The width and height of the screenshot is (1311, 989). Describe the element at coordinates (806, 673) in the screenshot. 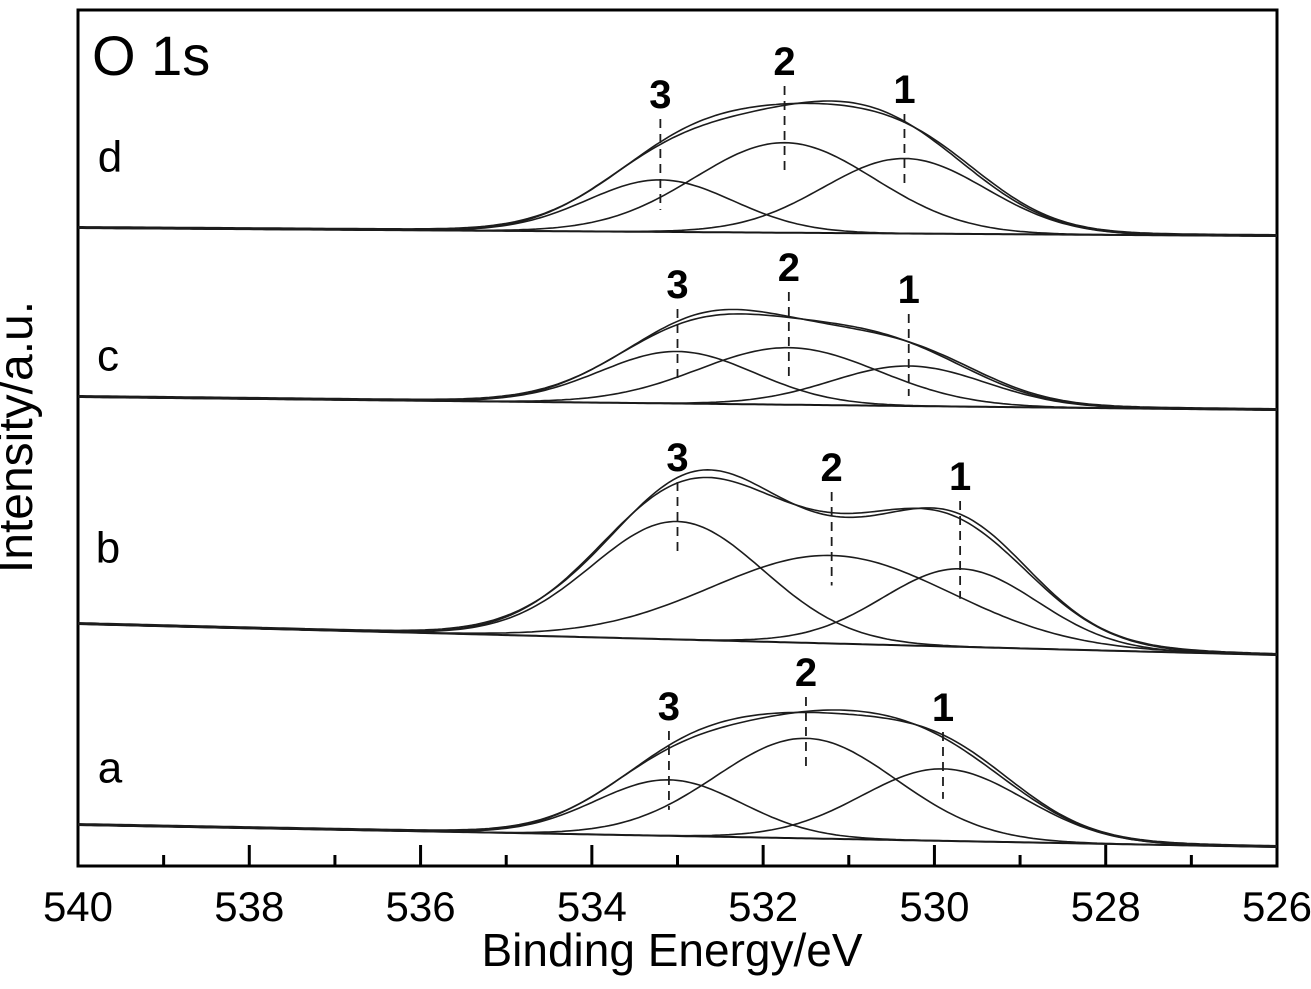

I see `peak2-label-a: 2` at that location.